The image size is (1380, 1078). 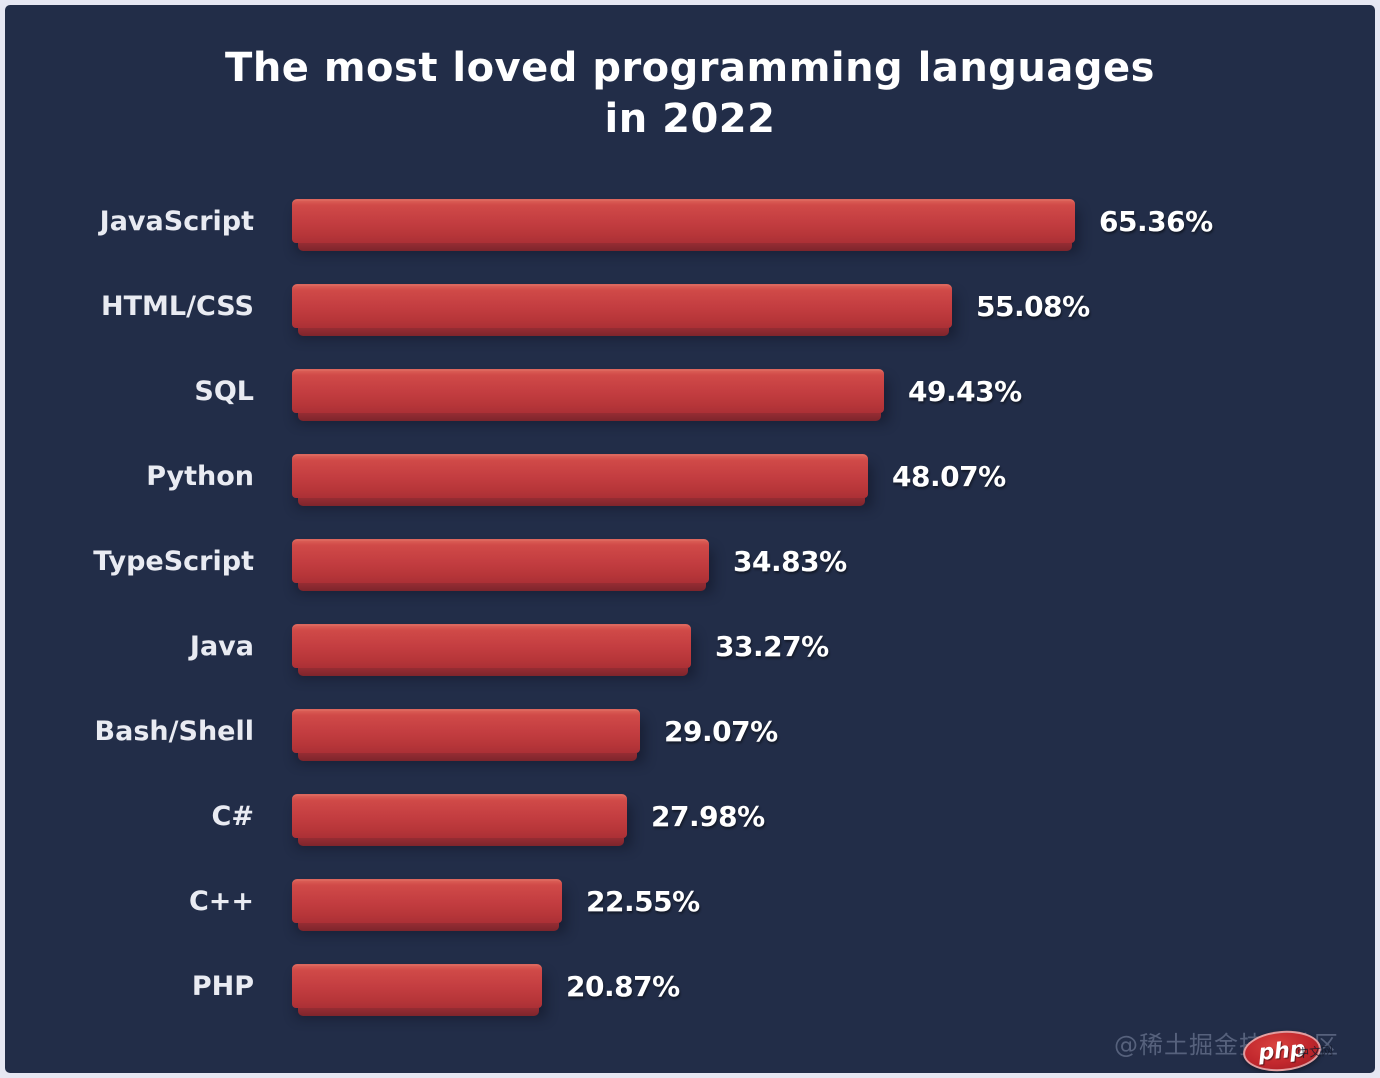 What do you see at coordinates (174, 731) in the screenshot?
I see `category-label: Bash/Shell` at bounding box center [174, 731].